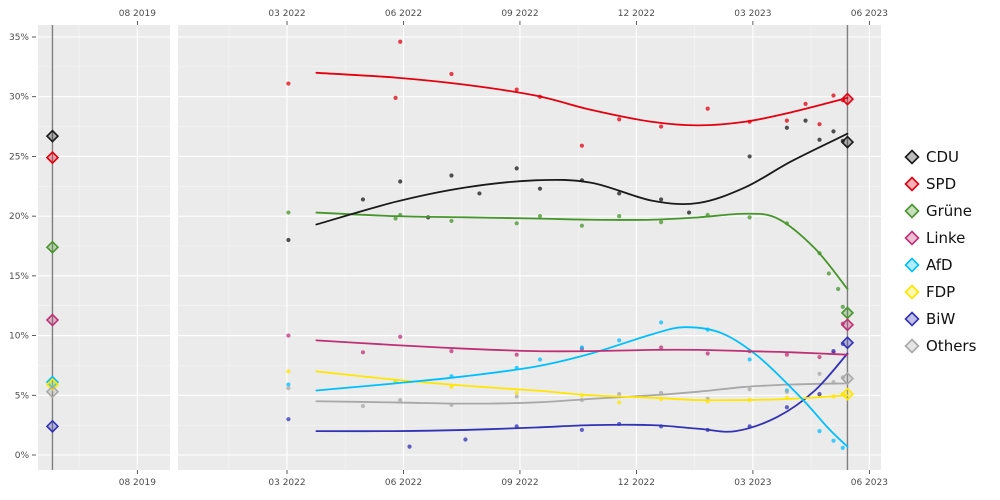 This screenshot has width=1000, height=500. Describe the element at coordinates (22, 247) in the screenshot. I see `y-axis: 0% 5% 10% 15% 20% 25% 30% 35%` at that location.